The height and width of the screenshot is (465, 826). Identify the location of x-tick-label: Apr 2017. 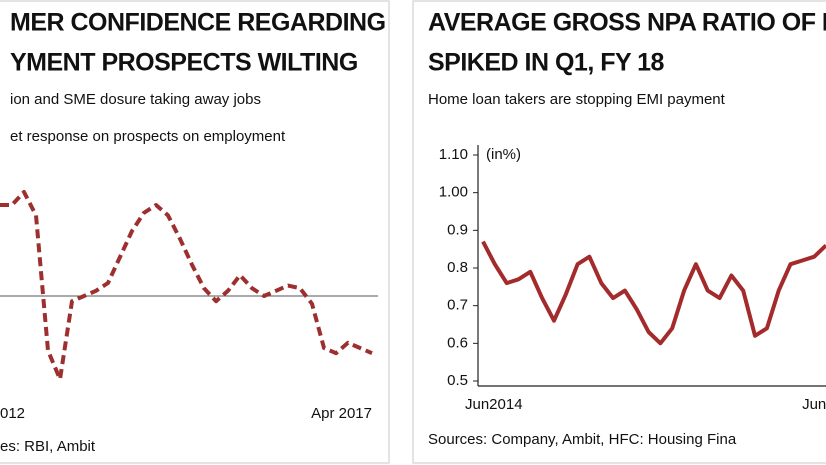
(341, 413).